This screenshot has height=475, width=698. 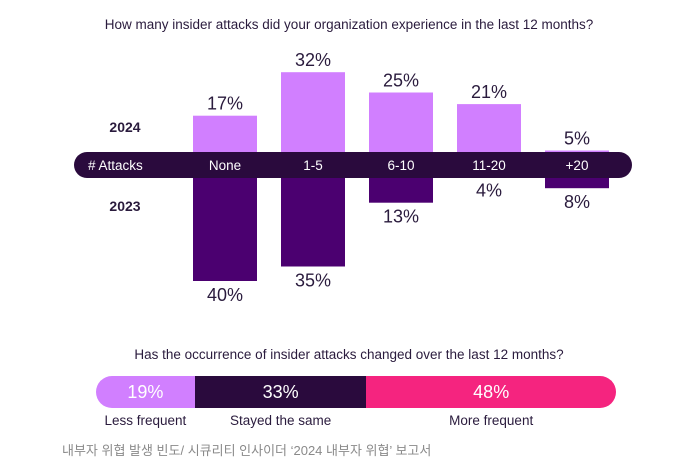 What do you see at coordinates (489, 92) in the screenshot?
I see `data-label-2024: 21%` at bounding box center [489, 92].